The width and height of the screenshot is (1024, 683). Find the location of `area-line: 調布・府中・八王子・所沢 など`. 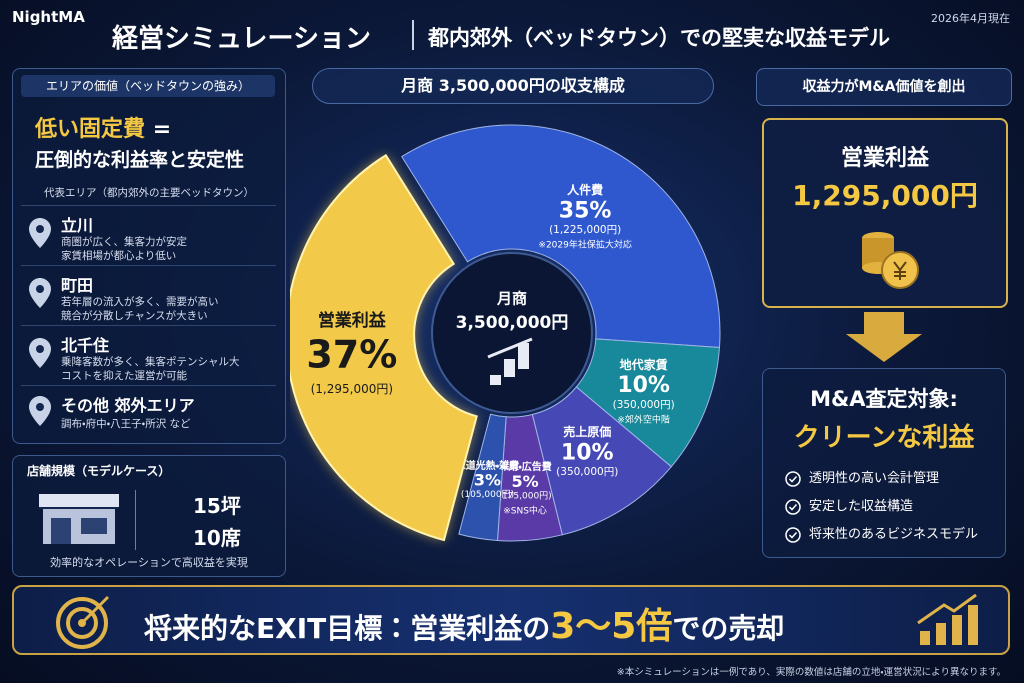

area-line: 調布・府中・八王子・所沢 など is located at coordinates (126, 424).